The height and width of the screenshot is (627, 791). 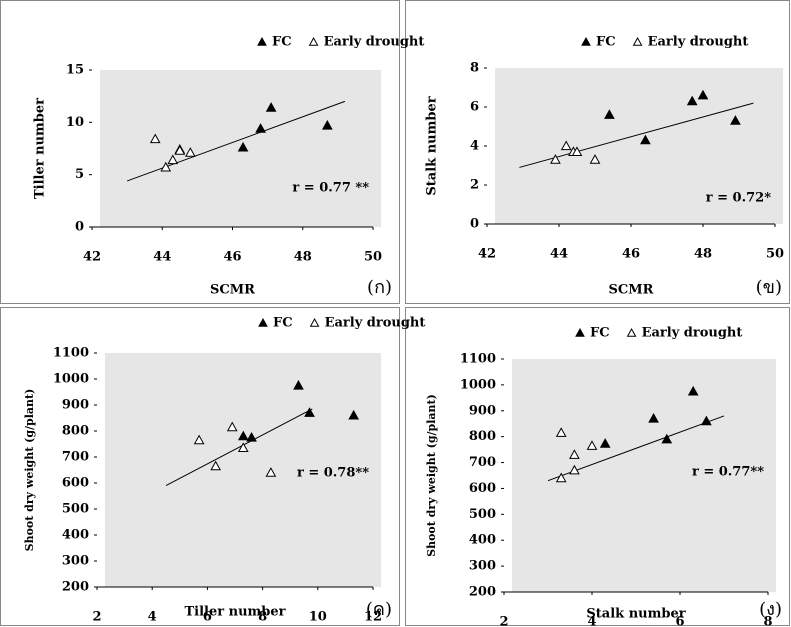 What do you see at coordinates (75, 70) in the screenshot?
I see `y-tick-label: 15` at bounding box center [75, 70].